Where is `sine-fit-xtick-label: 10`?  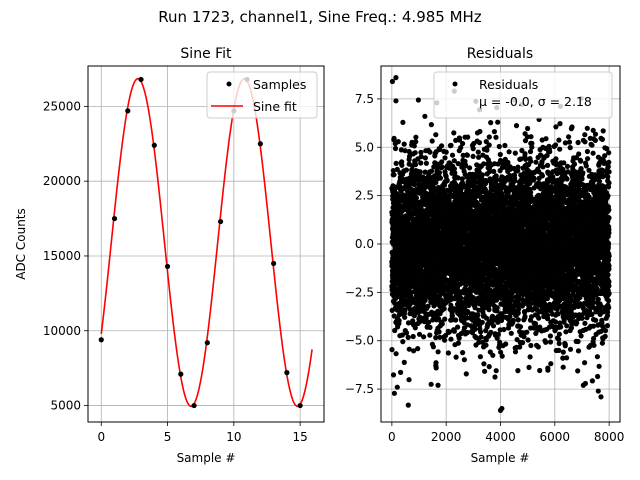 sine-fit-xtick-label: 10 is located at coordinates (233, 437).